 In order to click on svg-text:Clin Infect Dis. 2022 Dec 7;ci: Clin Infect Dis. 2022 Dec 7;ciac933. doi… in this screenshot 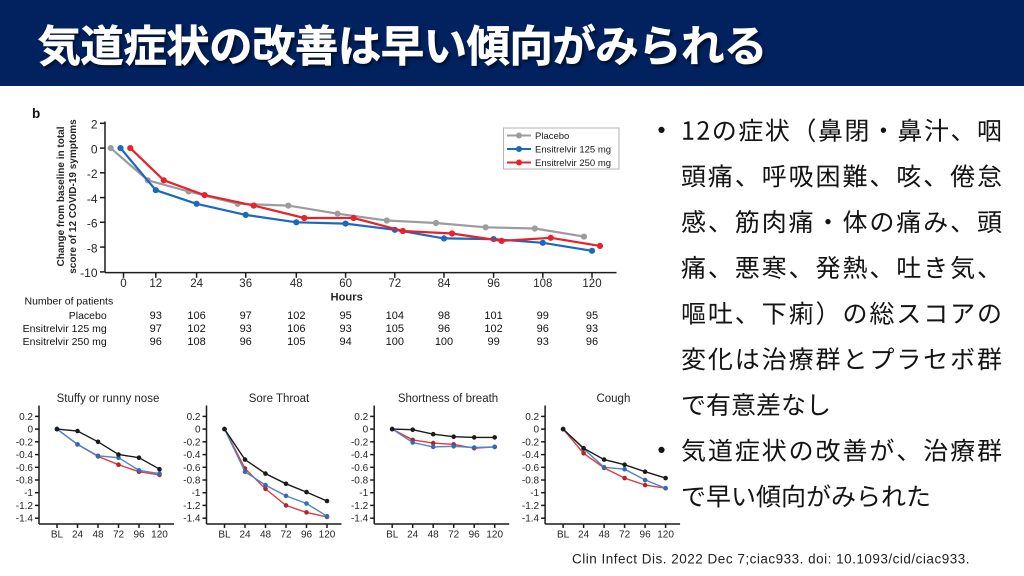, I will do `click(771, 559)`.